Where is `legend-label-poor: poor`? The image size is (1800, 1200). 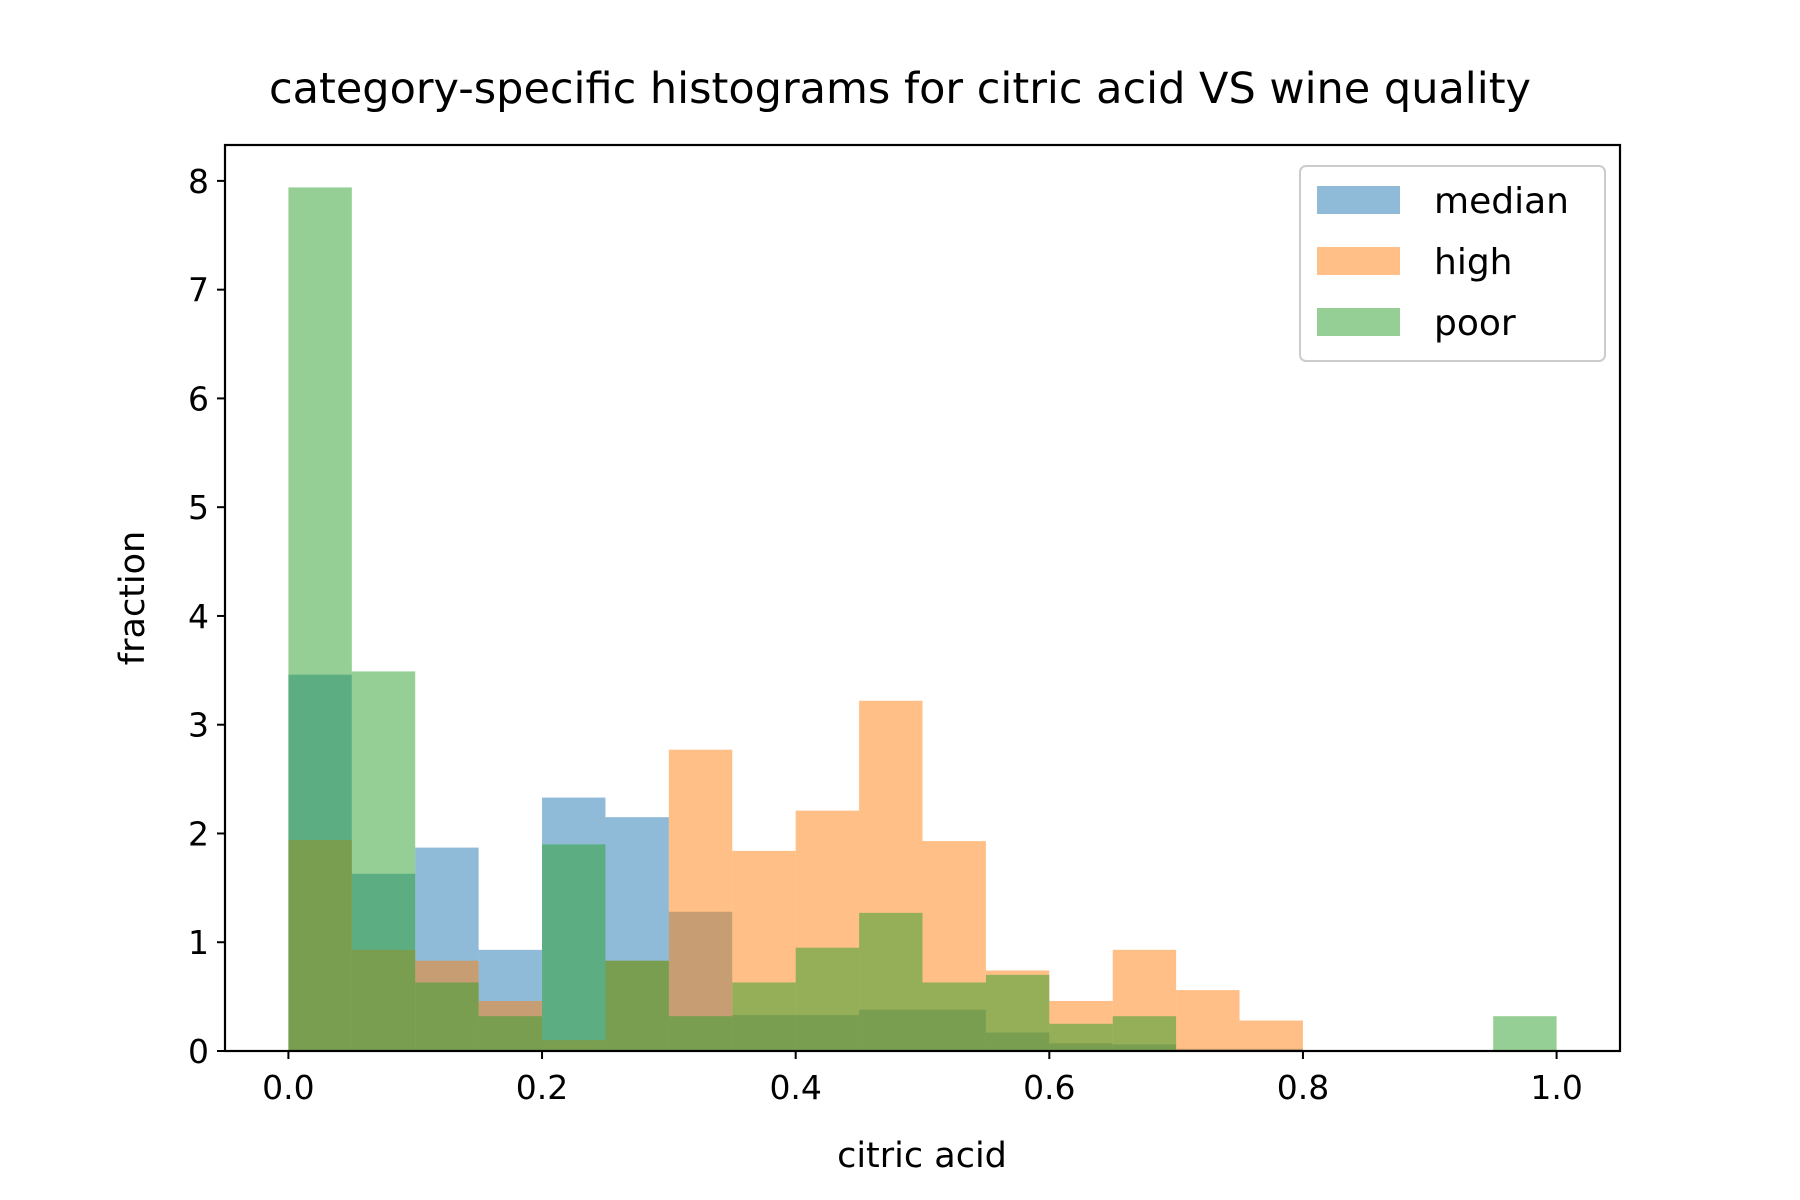
legend-label-poor: poor is located at coordinates (1475, 323).